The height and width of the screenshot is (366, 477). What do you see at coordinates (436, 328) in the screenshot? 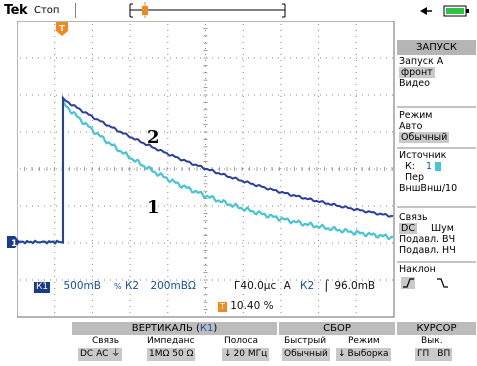
I see `cursor-menu-title: КУРСОР` at bounding box center [436, 328].